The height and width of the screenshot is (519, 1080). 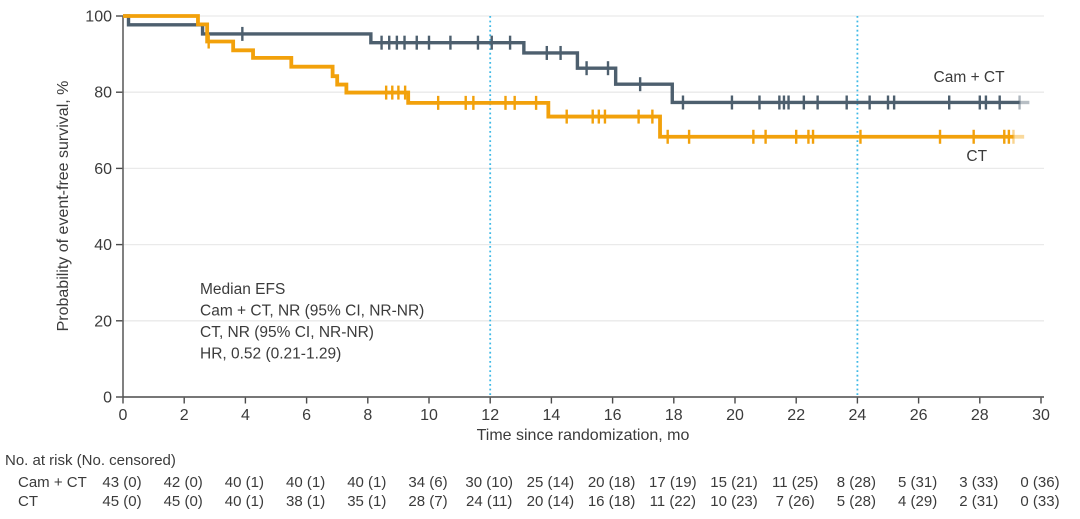 I want to click on y-tick-label: 0, so click(x=107, y=398).